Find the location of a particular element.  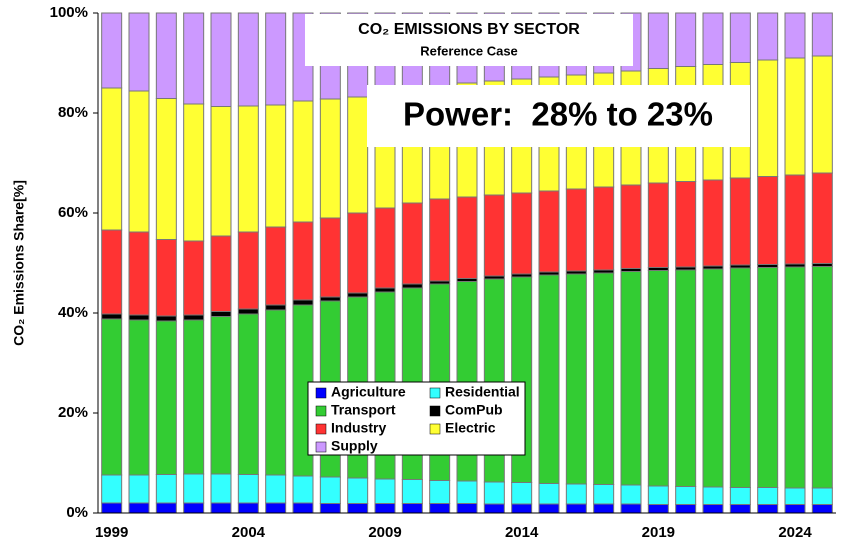

x-tick-label: 2004 is located at coordinates (249, 532).